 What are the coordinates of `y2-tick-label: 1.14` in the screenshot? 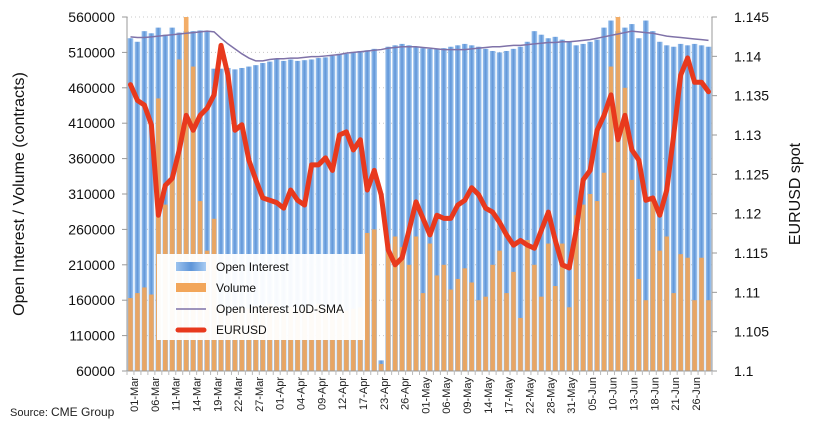 It's located at (747, 56).